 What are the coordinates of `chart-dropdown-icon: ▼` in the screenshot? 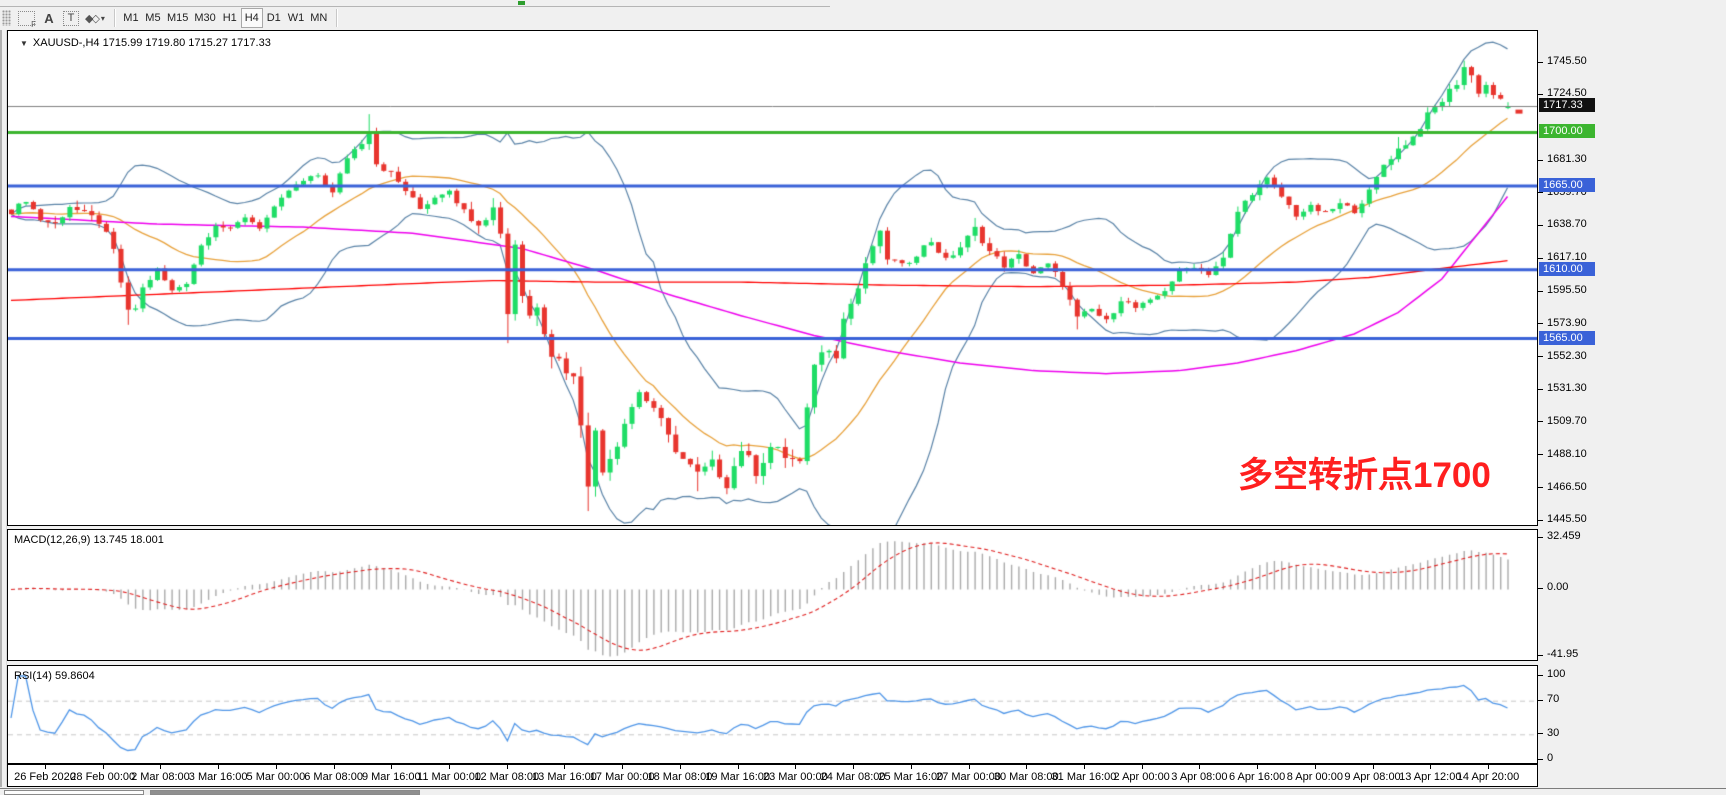 It's located at (24, 43).